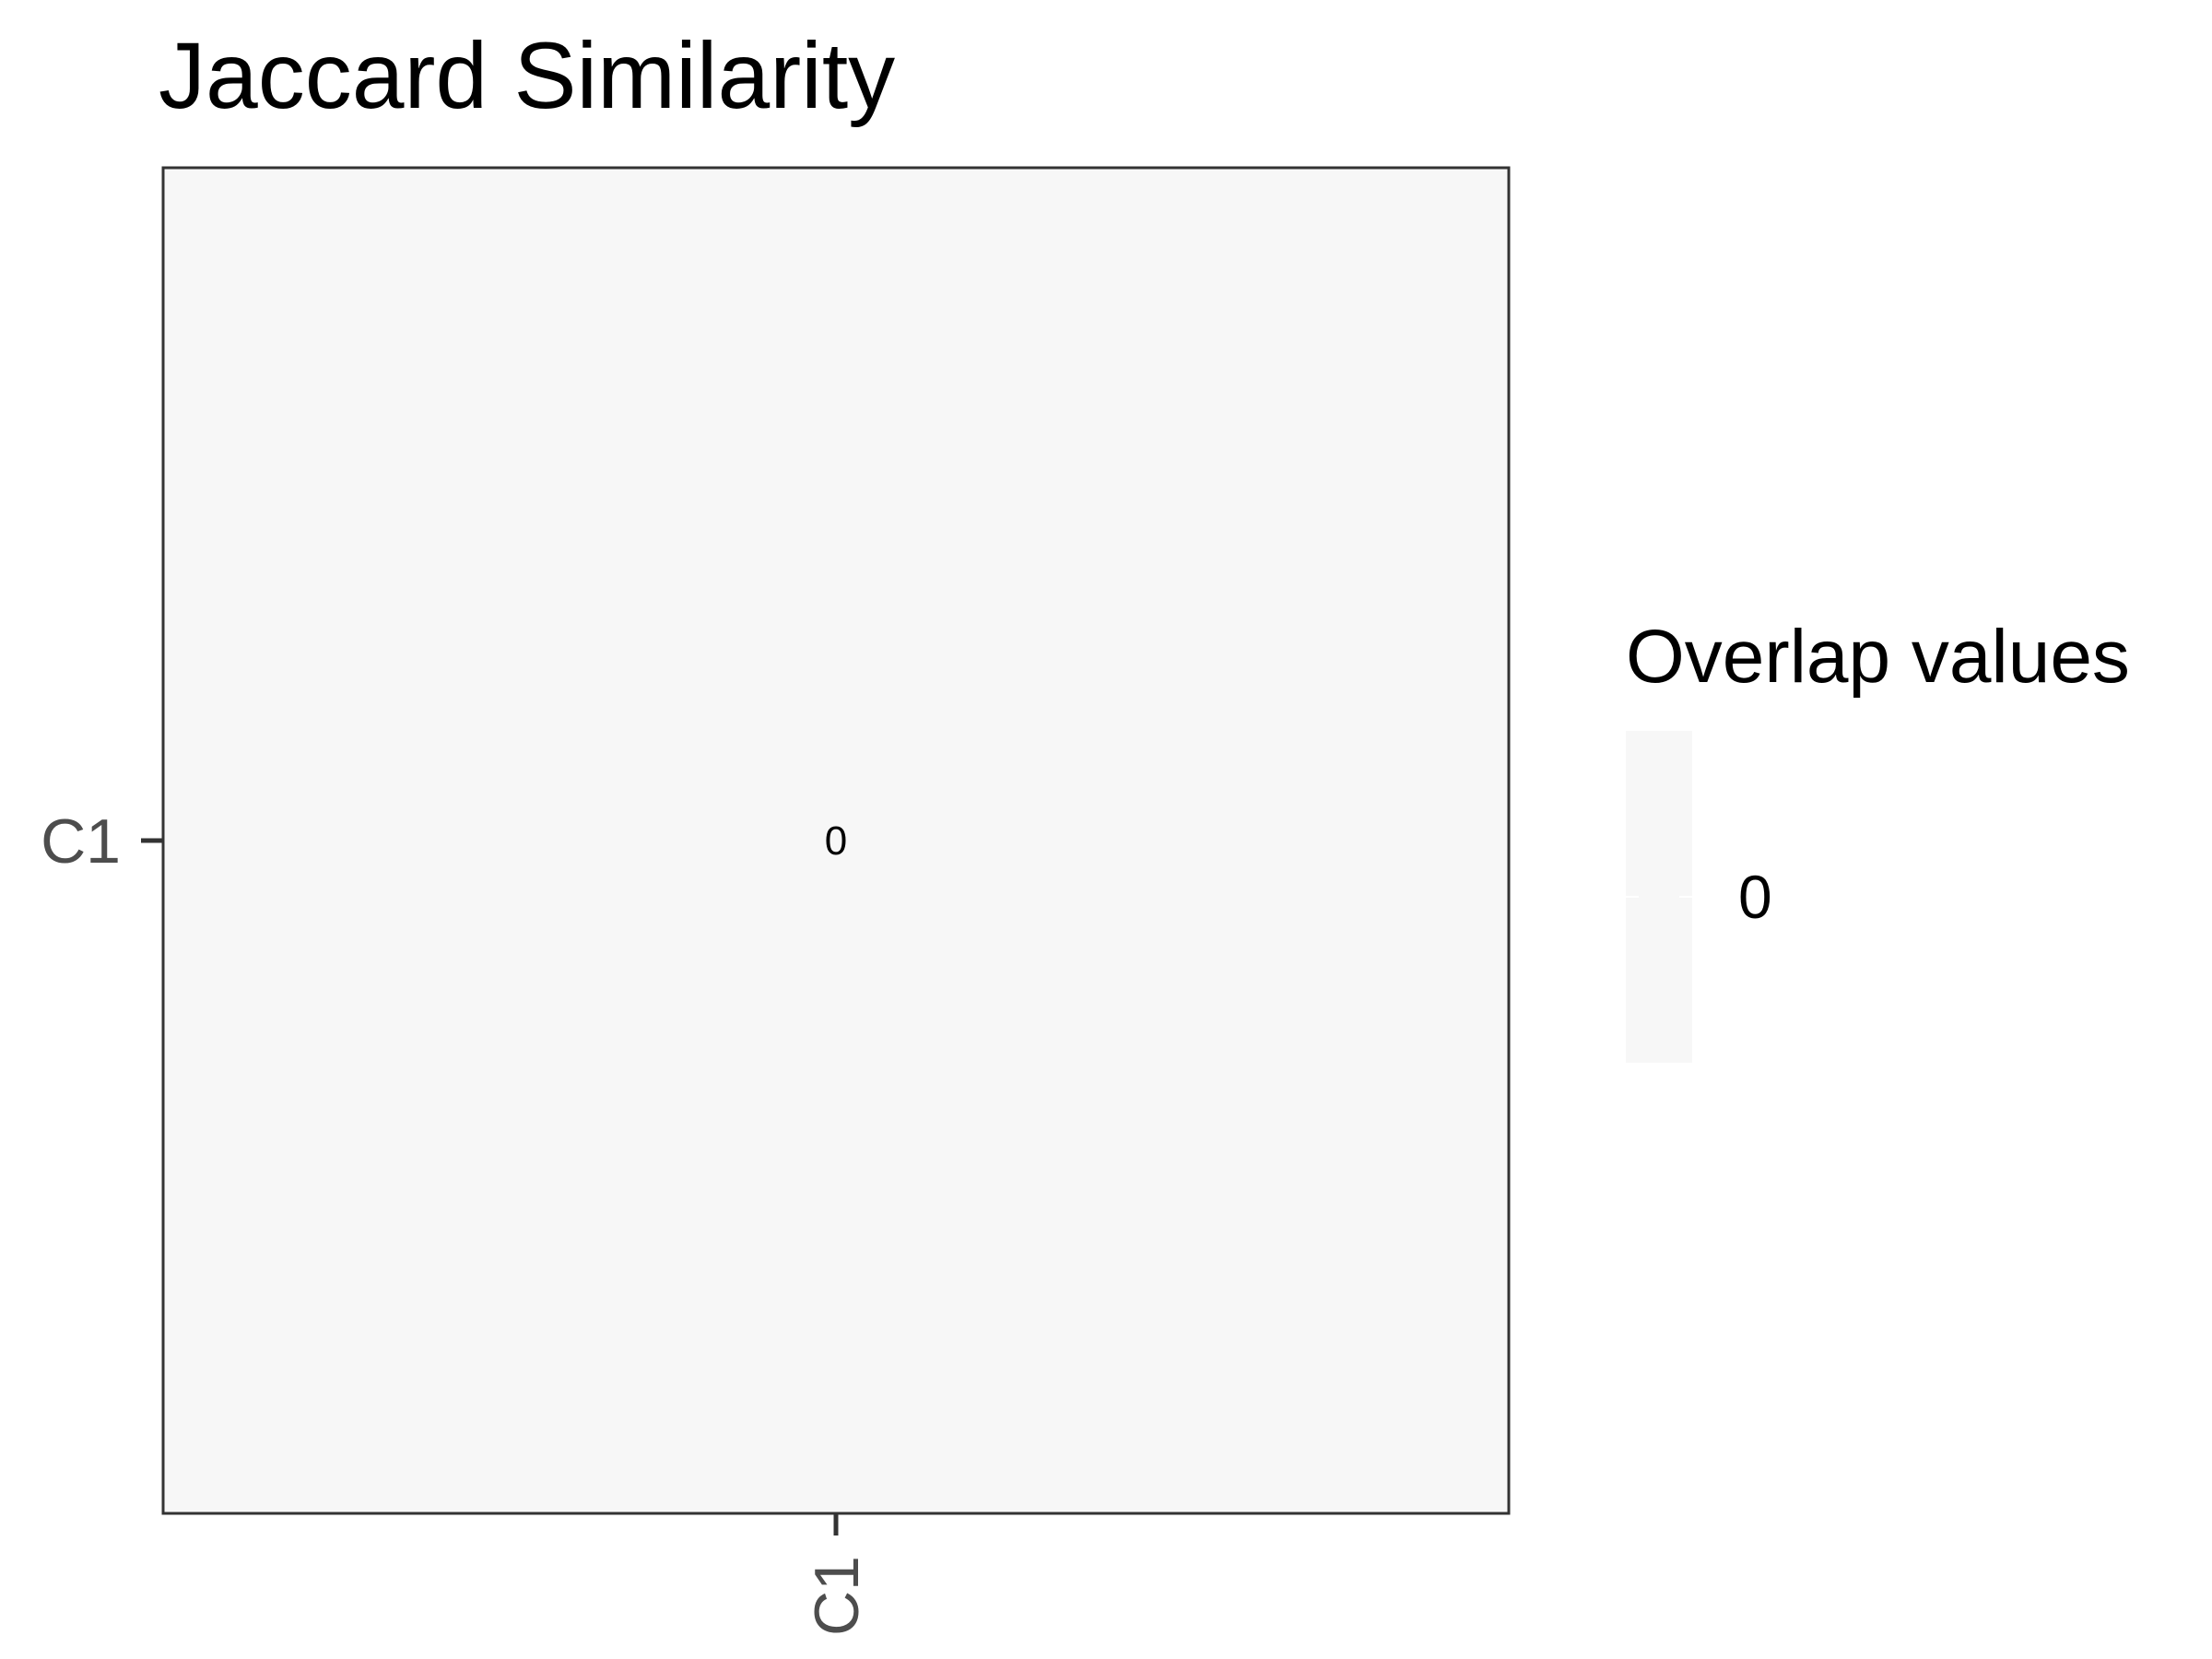  I want to click on legend-break-label: 0, so click(1755, 897).